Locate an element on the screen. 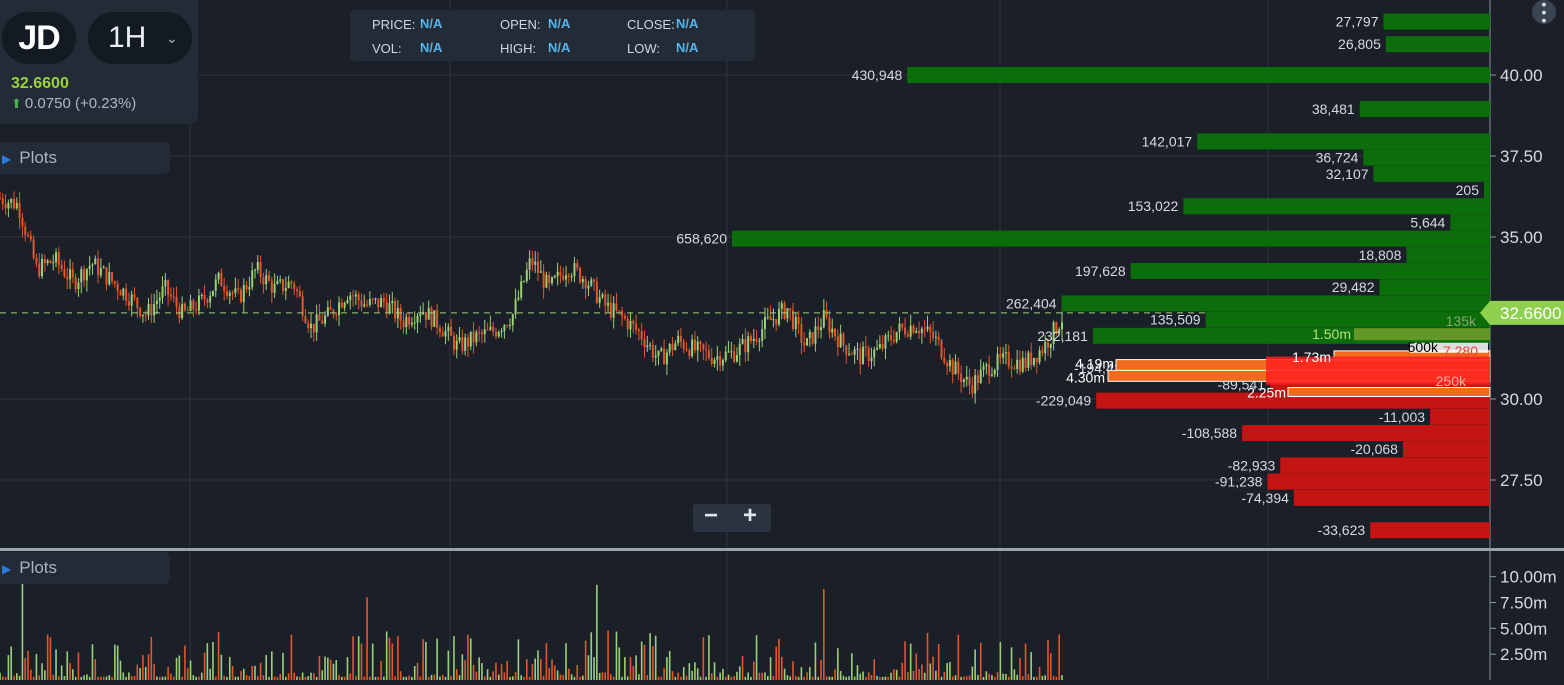 The image size is (1564, 685). volume-profile-label: 205 is located at coordinates (1468, 190).